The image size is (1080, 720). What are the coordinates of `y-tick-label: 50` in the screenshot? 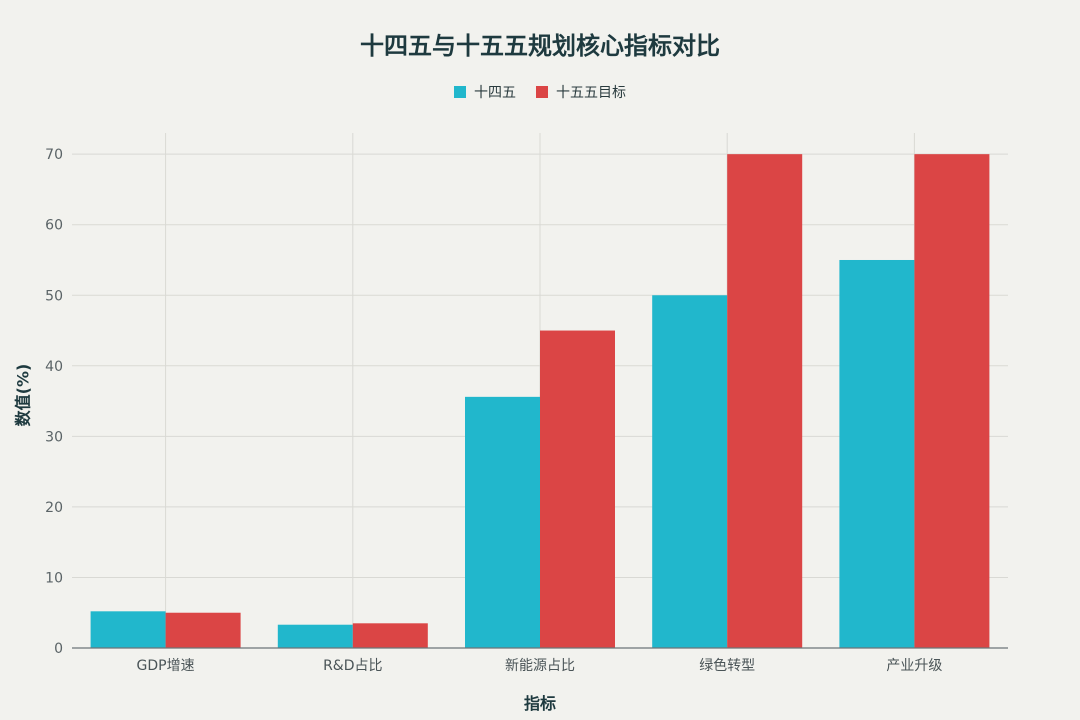 It's located at (54, 296).